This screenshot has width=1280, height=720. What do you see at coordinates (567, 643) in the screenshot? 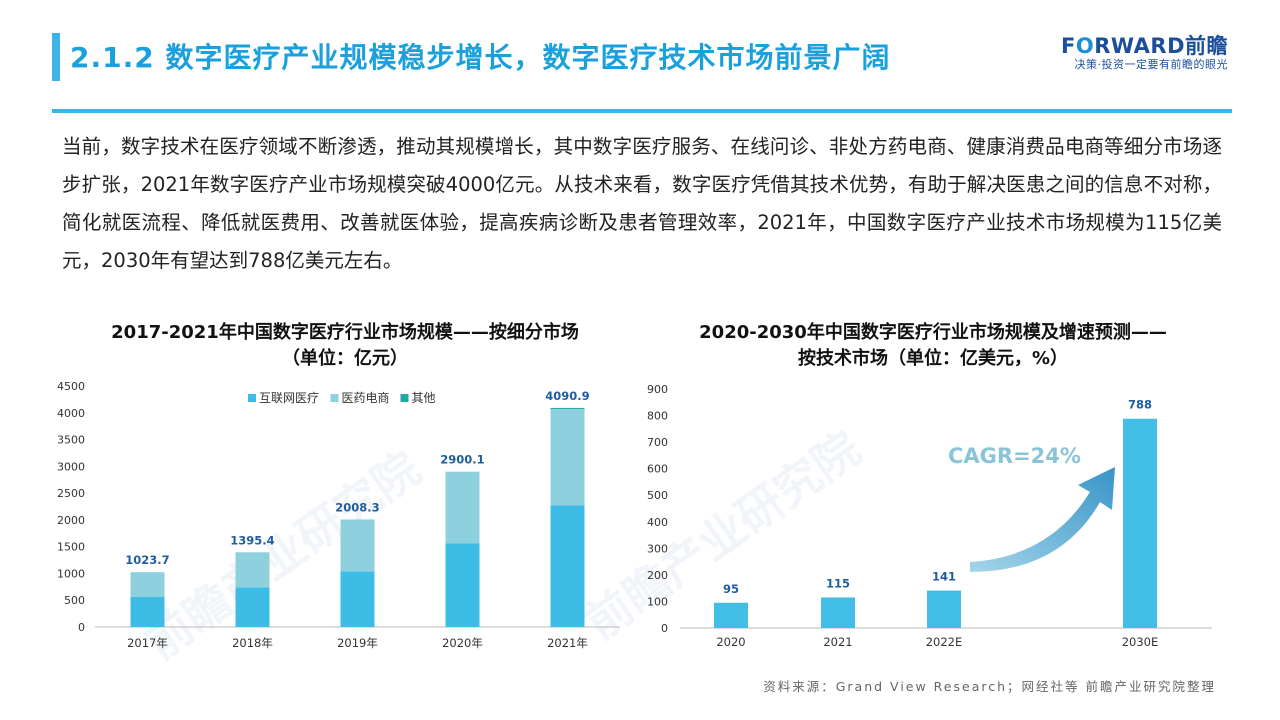
I see `chart1-xtick-label: 2021年` at bounding box center [567, 643].